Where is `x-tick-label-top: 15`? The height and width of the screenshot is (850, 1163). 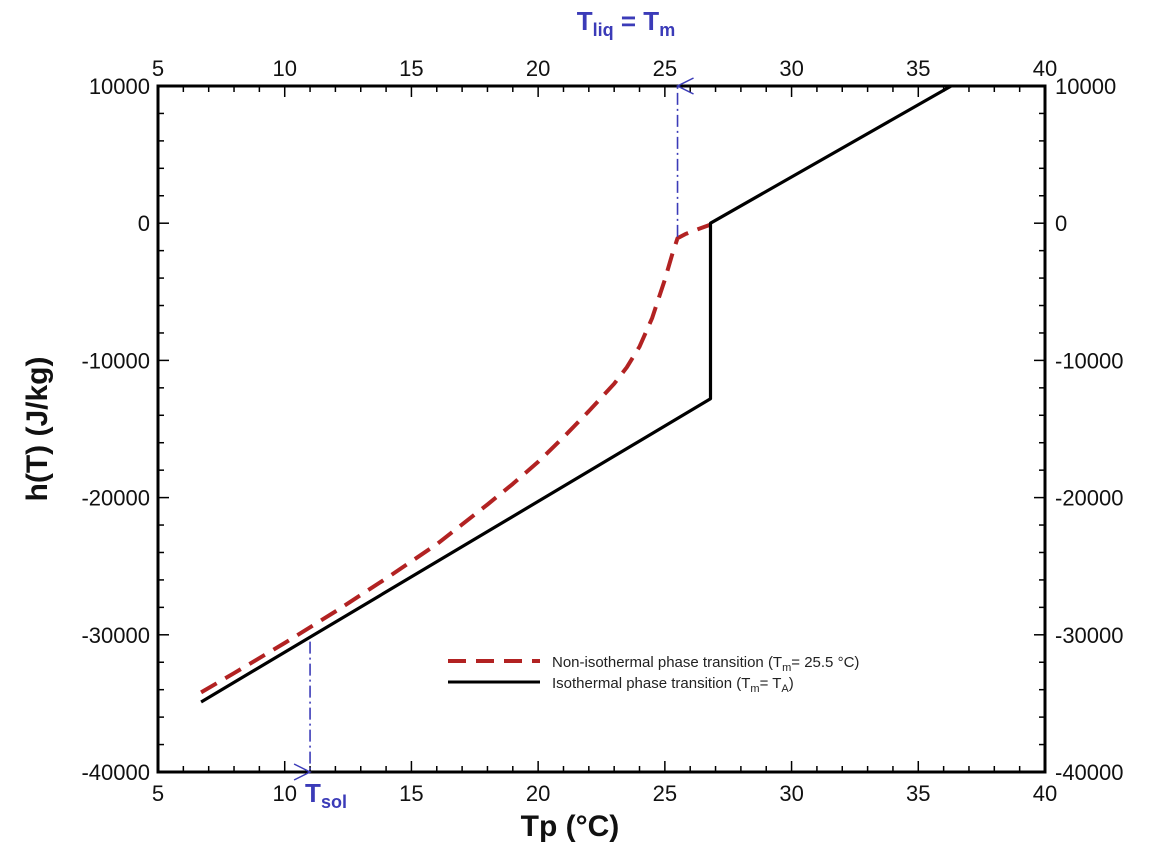
x-tick-label-top: 15 is located at coordinates (411, 68).